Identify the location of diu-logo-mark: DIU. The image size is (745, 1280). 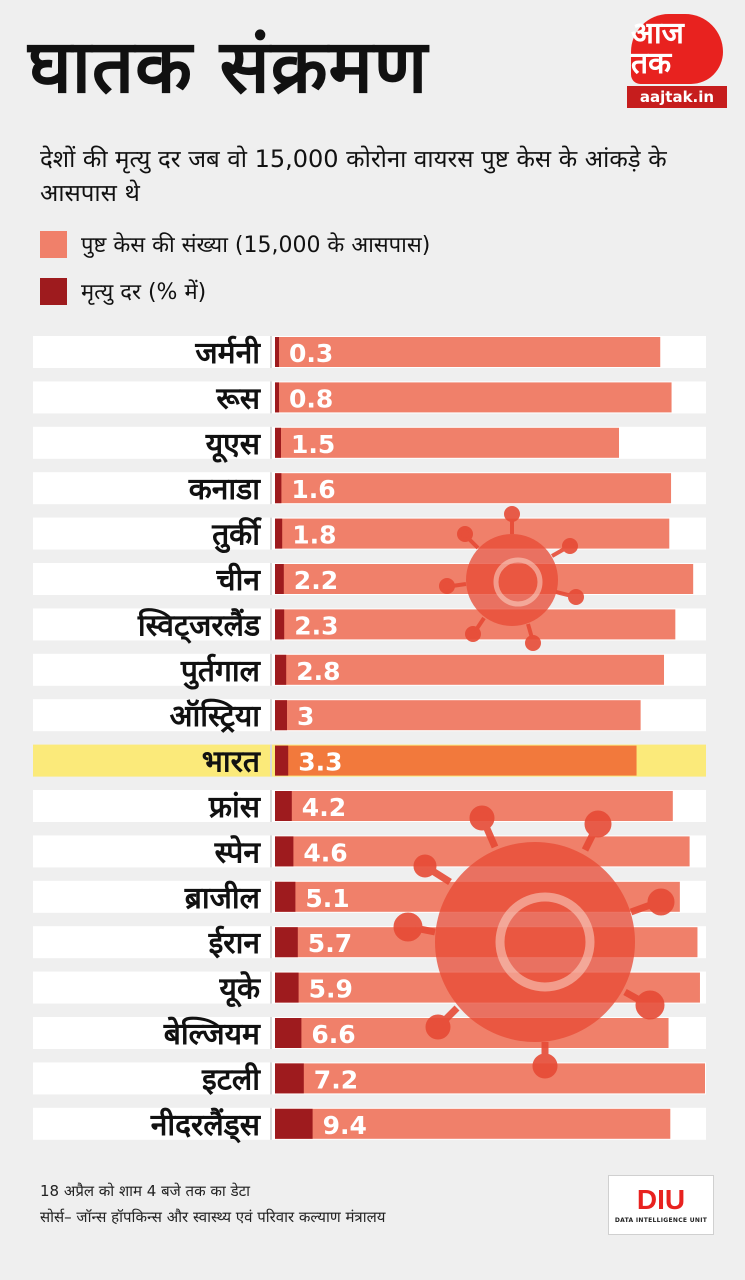
(661, 1199).